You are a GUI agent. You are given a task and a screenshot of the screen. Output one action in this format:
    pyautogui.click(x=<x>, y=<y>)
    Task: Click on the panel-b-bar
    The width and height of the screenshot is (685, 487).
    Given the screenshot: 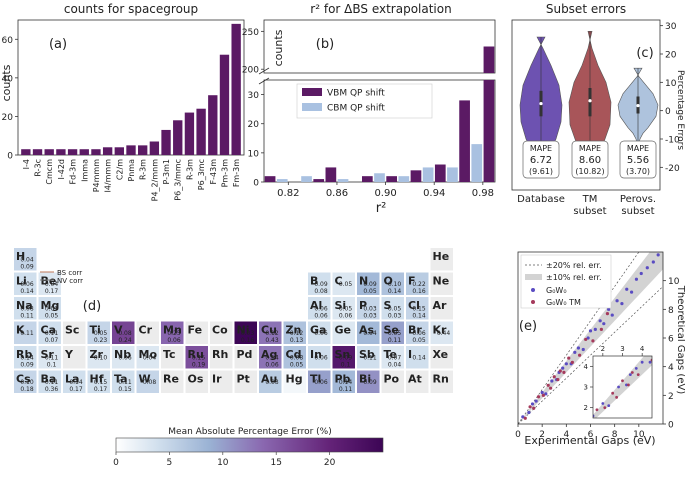 What is the action you would take?
    pyautogui.click(x=404, y=179)
    